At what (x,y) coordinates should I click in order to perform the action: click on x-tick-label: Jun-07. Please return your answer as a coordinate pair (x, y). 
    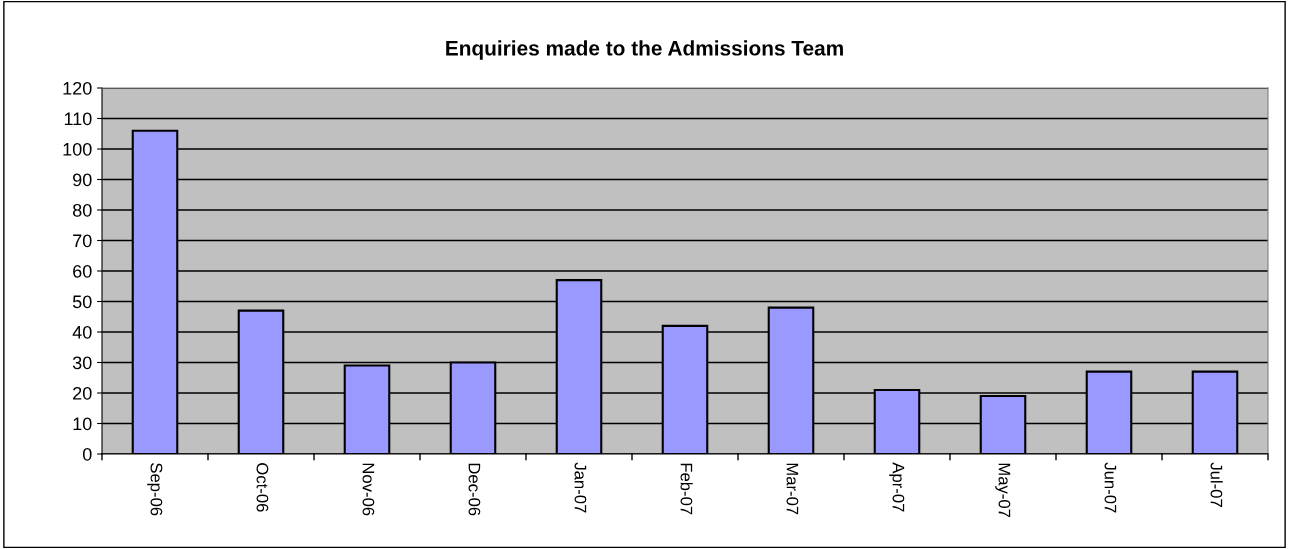
    Looking at the image, I should click on (1110, 487).